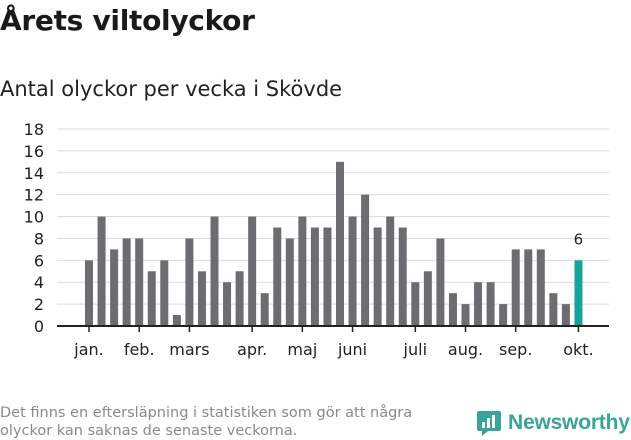  Describe the element at coordinates (302, 349) in the screenshot. I see `x-tick-label: maj` at that location.